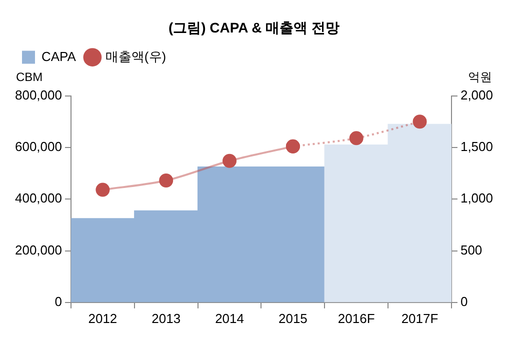 The height and width of the screenshot is (338, 508). I want to click on y-tick-label: 600,000, so click(38, 146).